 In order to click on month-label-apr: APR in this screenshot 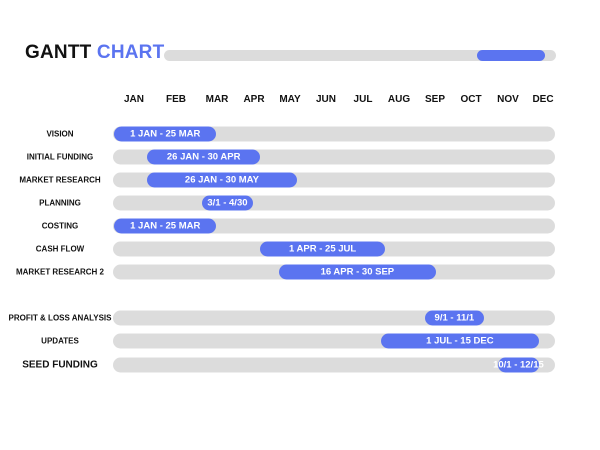, I will do `click(254, 99)`.